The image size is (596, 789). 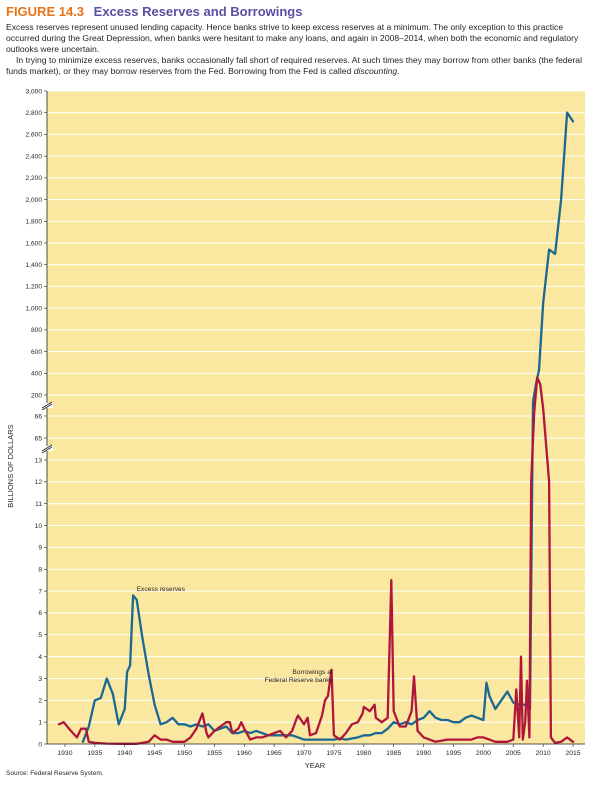 I want to click on y-tick-label: 0, so click(x=40, y=744).